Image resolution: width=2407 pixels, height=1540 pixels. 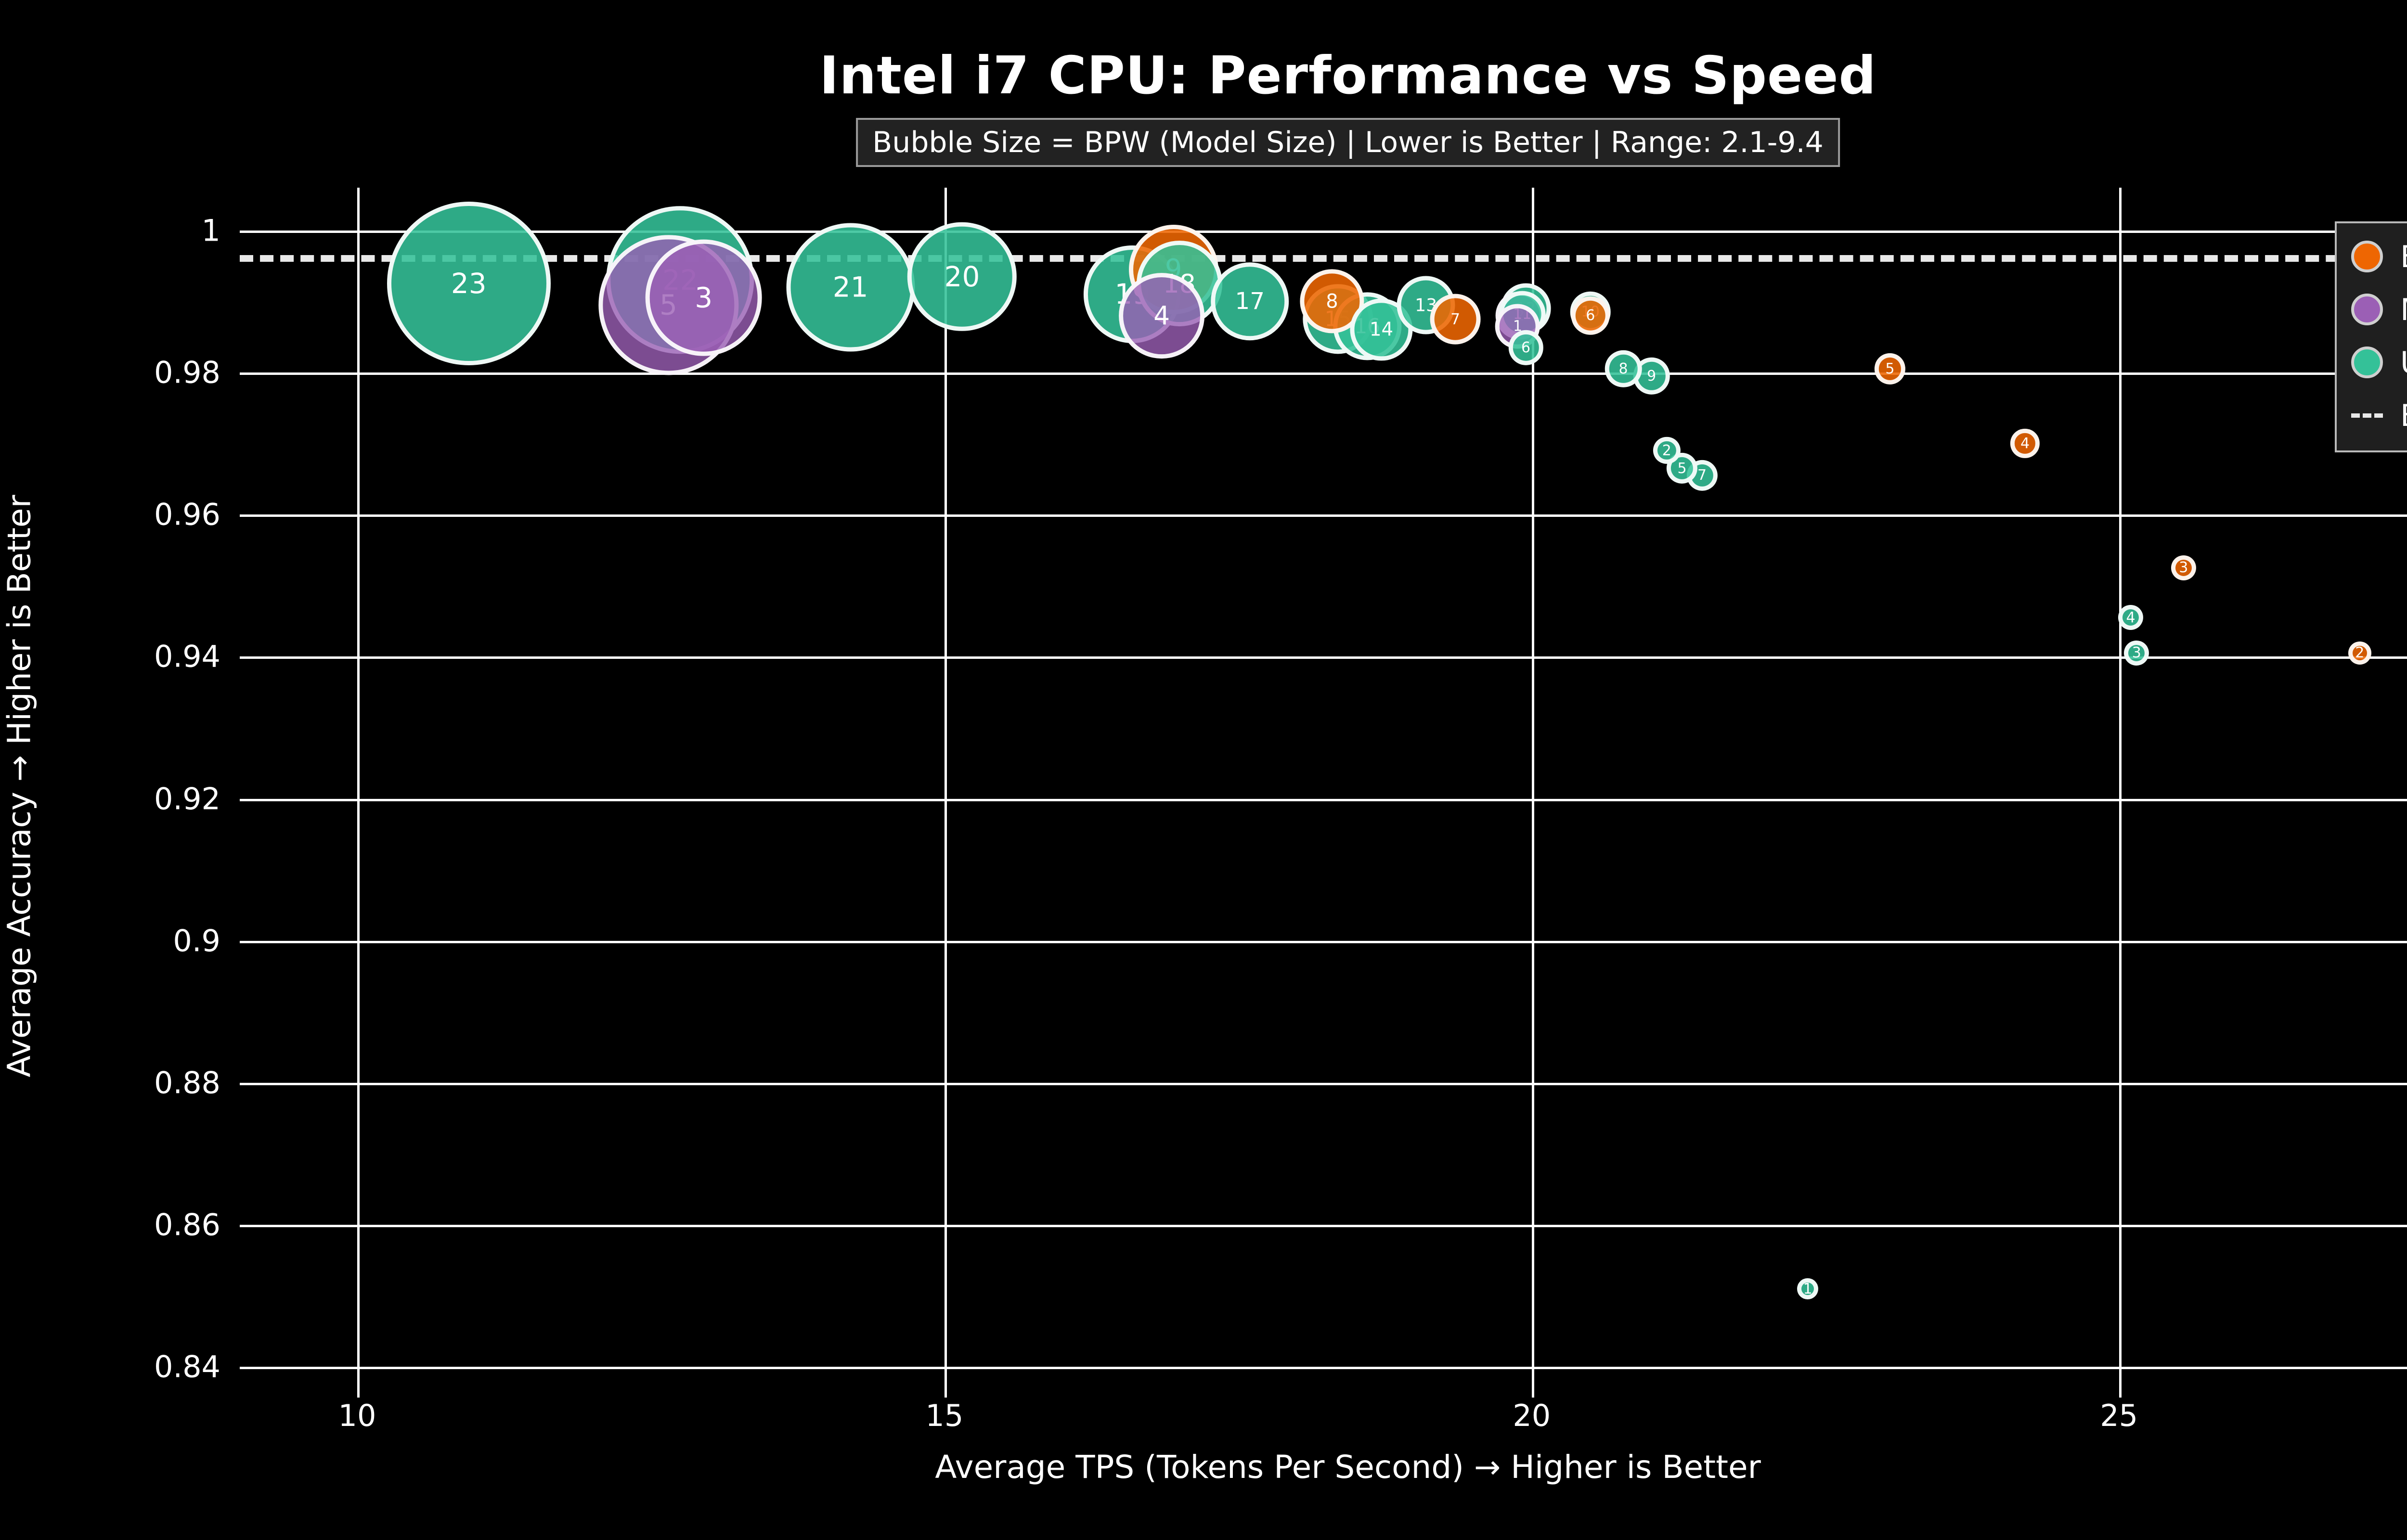 What do you see at coordinates (196, 941) in the screenshot?
I see `y-axis-tick-label: 0.9` at bounding box center [196, 941].